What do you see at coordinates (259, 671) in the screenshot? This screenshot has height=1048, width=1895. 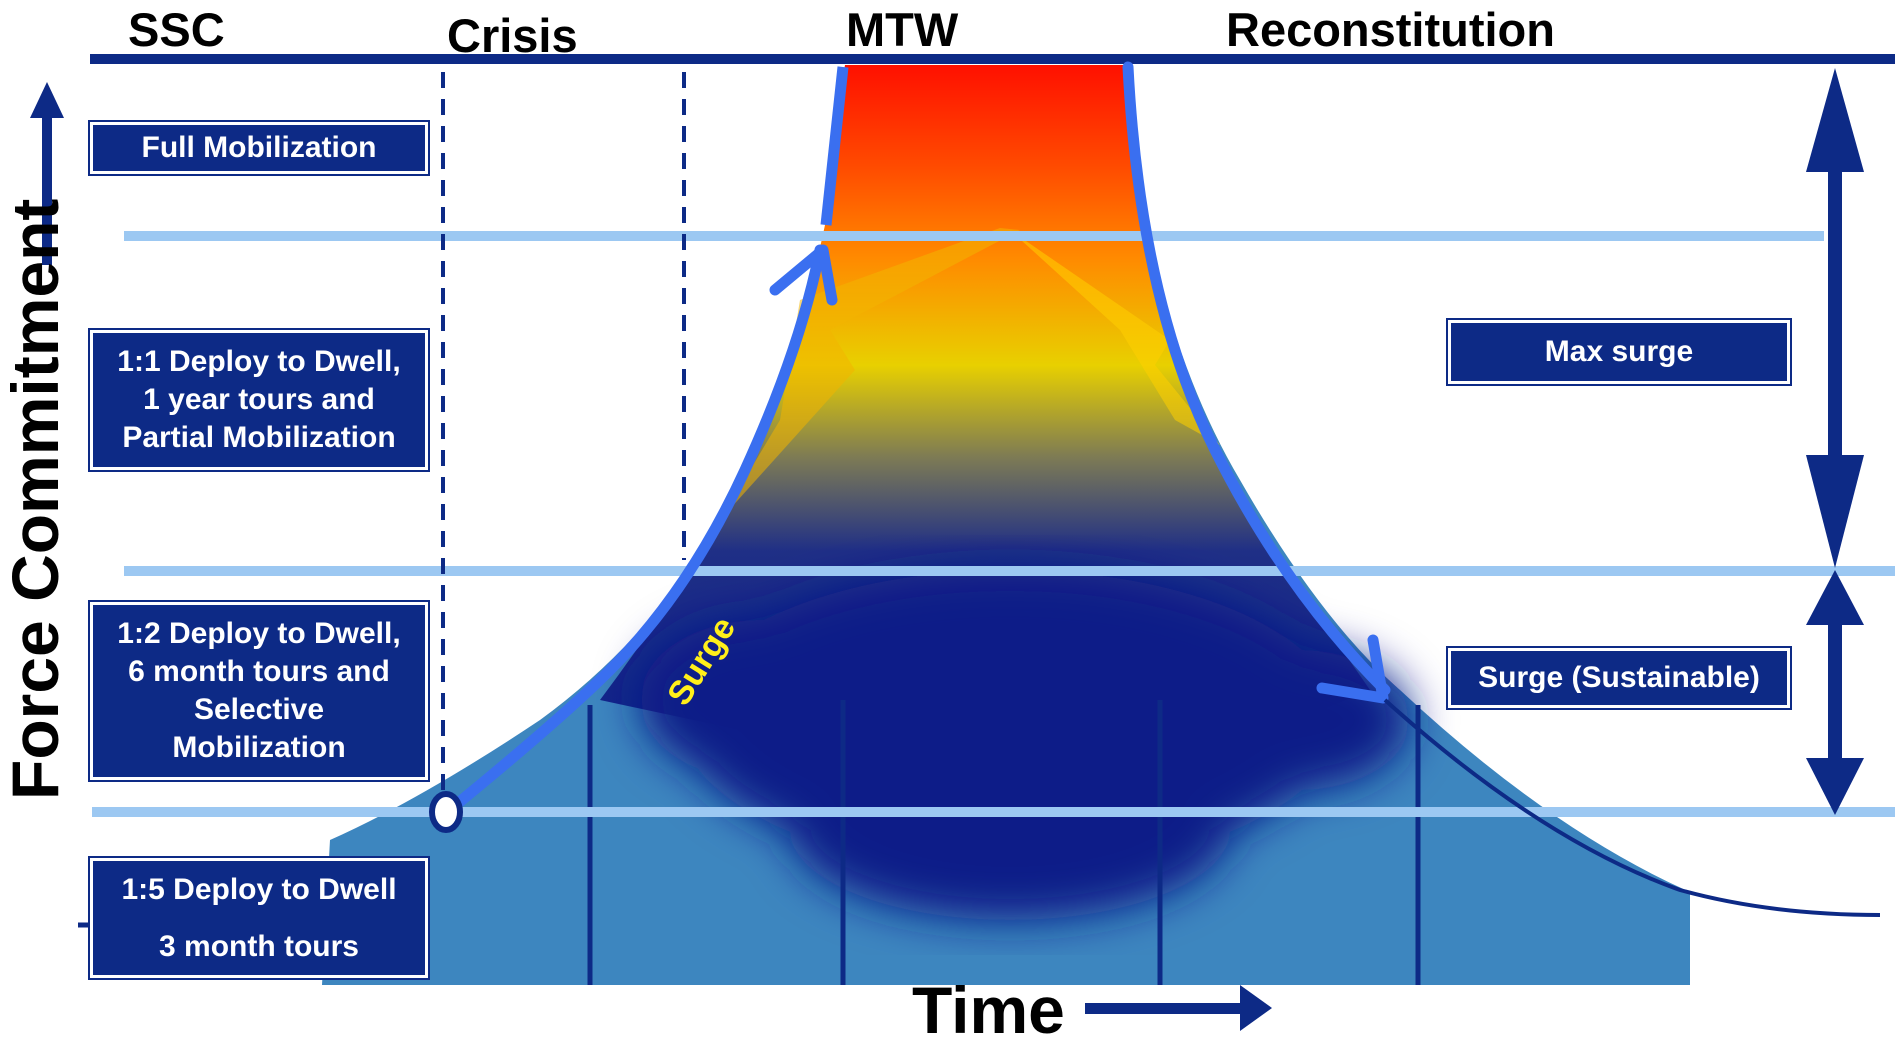 I see `level-box-one-to-two-line-2: 6 month tours and` at bounding box center [259, 671].